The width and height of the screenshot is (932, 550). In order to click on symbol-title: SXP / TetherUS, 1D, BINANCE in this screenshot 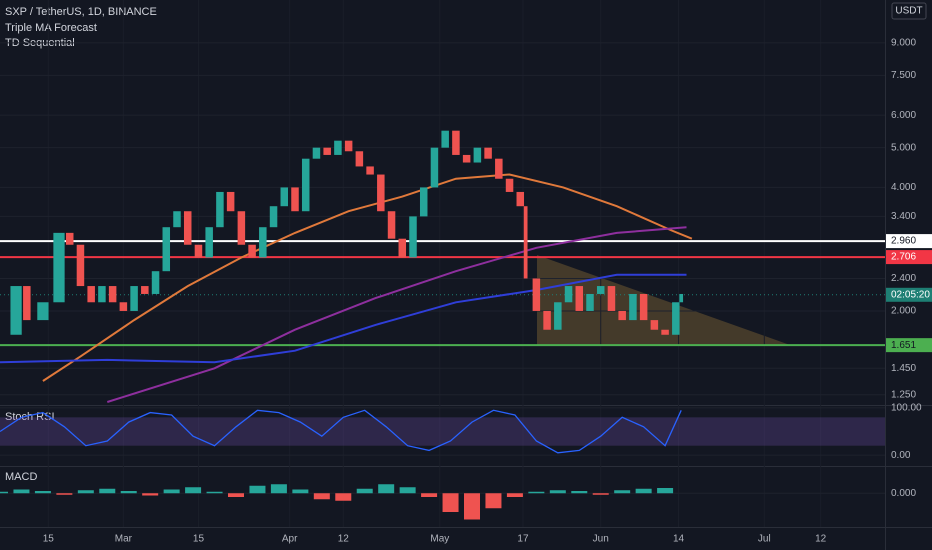, I will do `click(81, 12)`.